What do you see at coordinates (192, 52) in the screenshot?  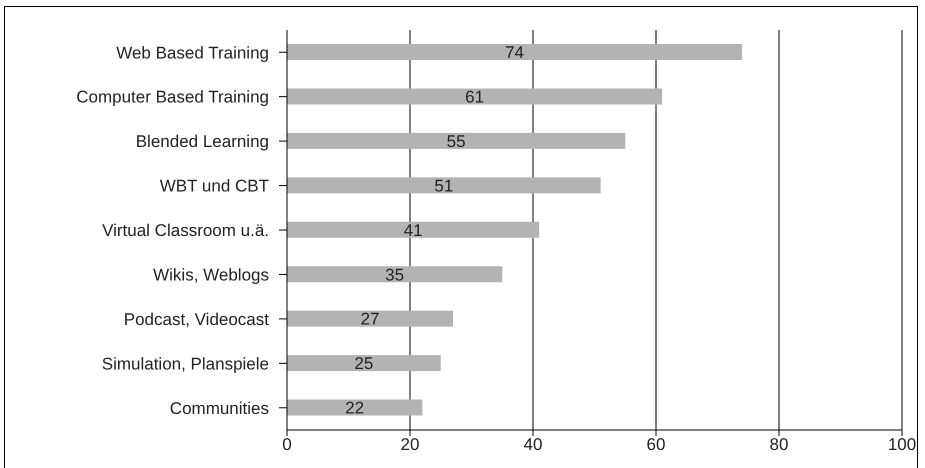 I see `y-tick-label: Web Based Training` at bounding box center [192, 52].